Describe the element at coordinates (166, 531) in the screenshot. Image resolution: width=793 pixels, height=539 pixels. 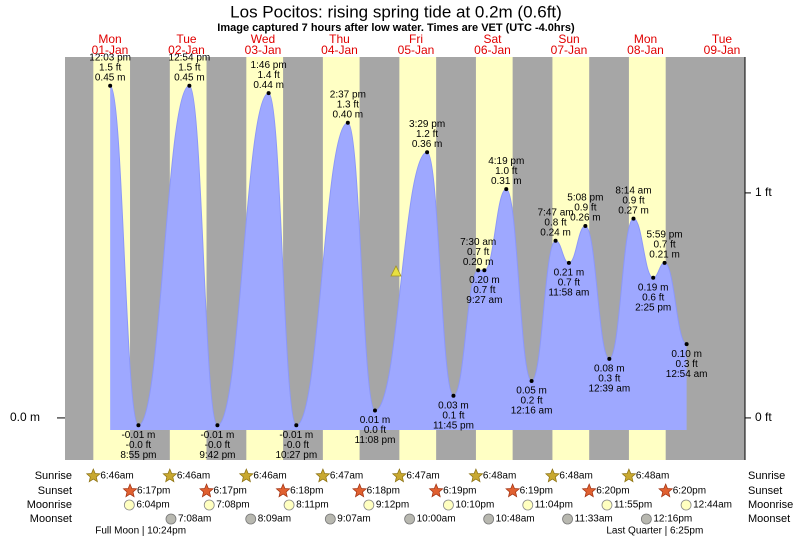
I see `moon-phase-time: 10:24pm` at that location.